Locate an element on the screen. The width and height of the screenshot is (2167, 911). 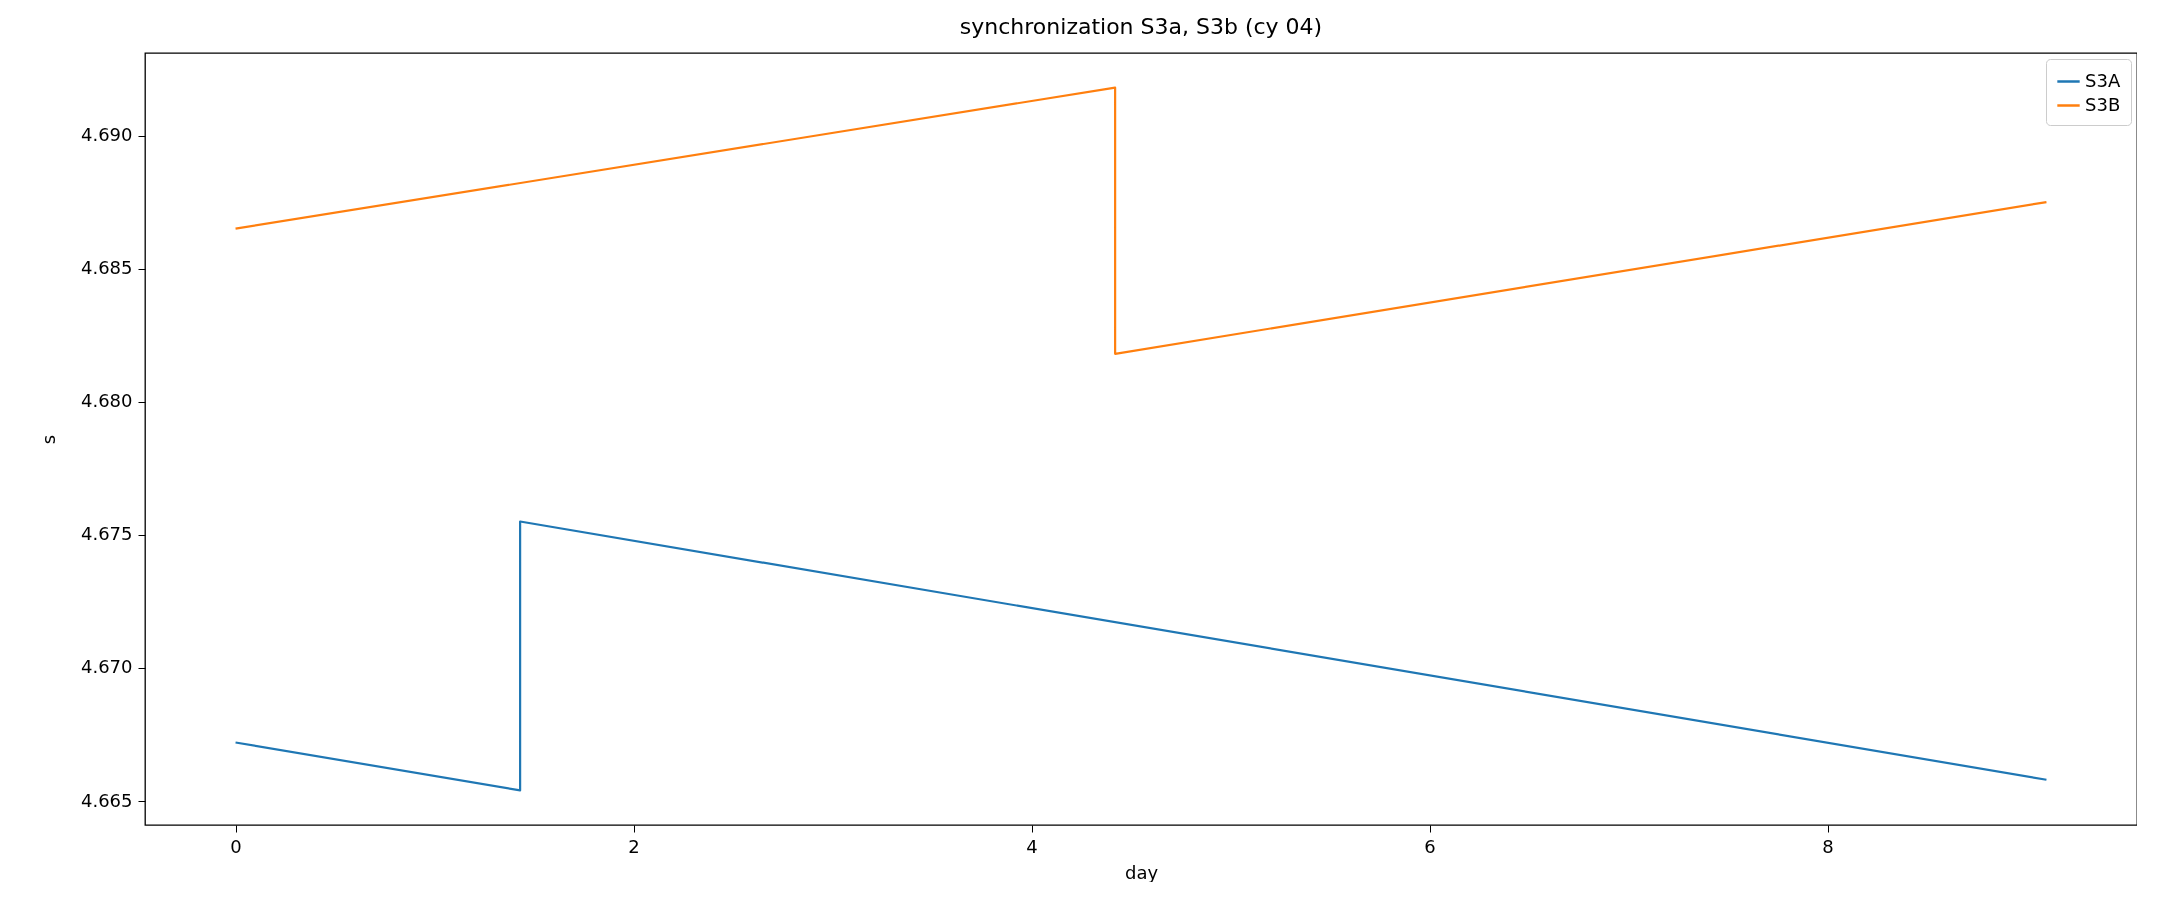
legend-label: S3A is located at coordinates (2103, 80).